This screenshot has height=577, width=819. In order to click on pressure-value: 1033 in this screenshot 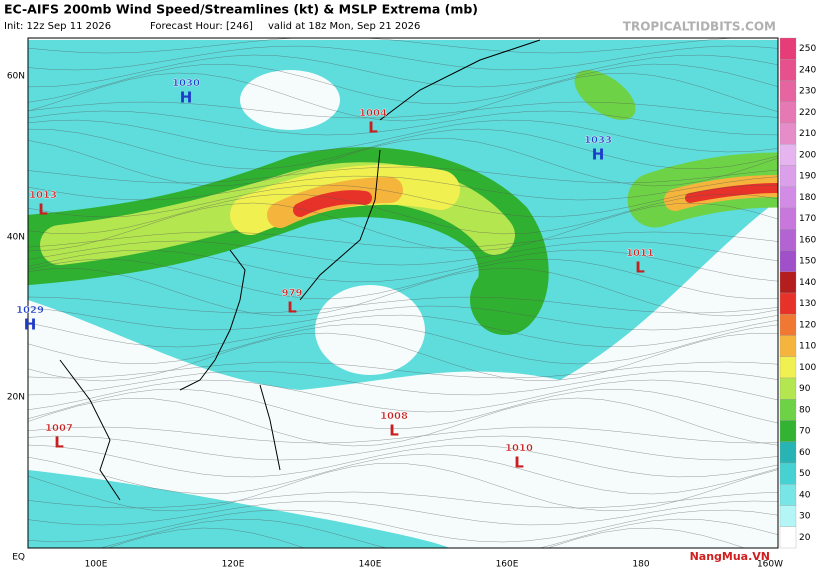, I will do `click(598, 140)`.